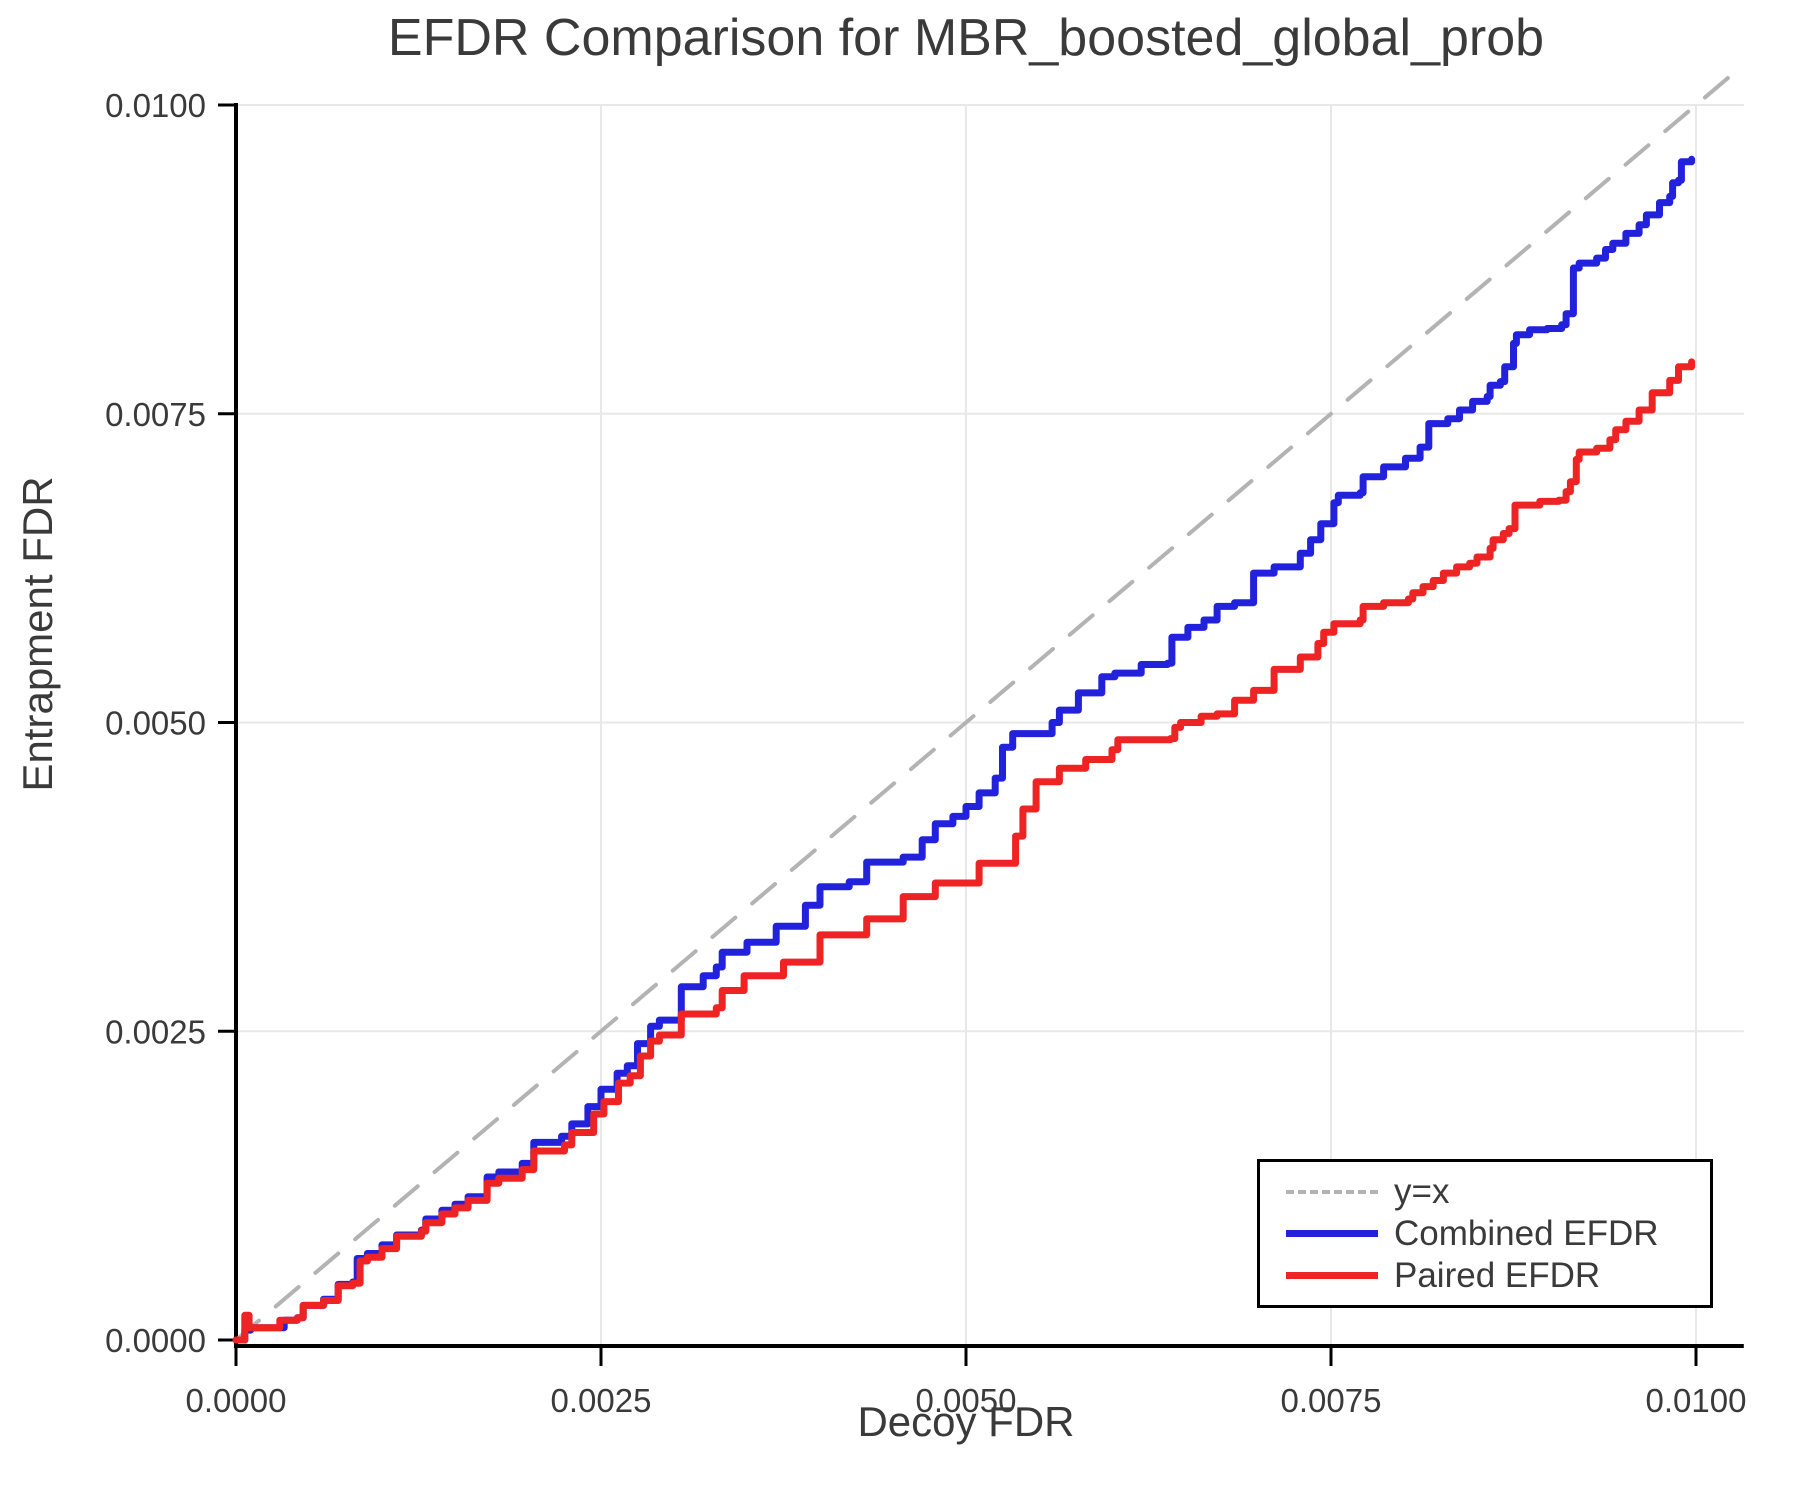 Image resolution: width=1800 pixels, height=1500 pixels. I want to click on y-tick-label: 0.0100, so click(155, 105).